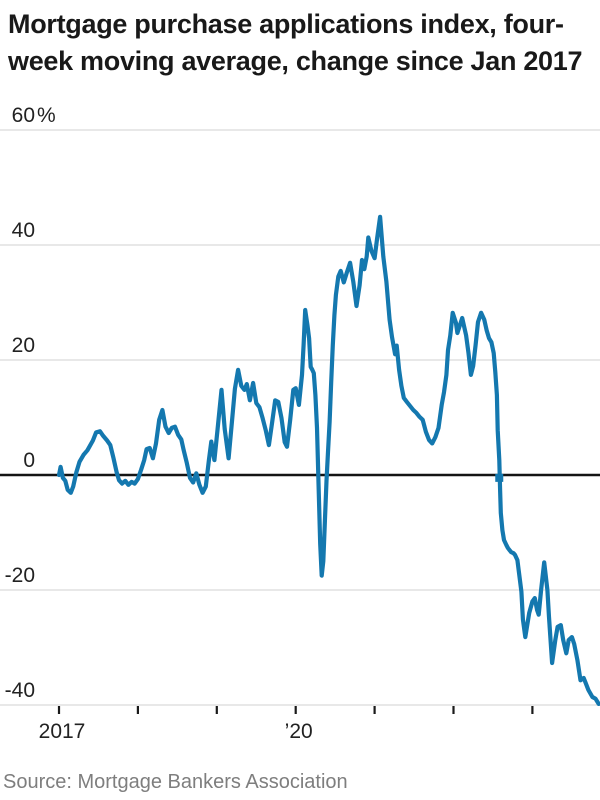  What do you see at coordinates (29, 460) in the screenshot?
I see `y-axis-label-0: 0` at bounding box center [29, 460].